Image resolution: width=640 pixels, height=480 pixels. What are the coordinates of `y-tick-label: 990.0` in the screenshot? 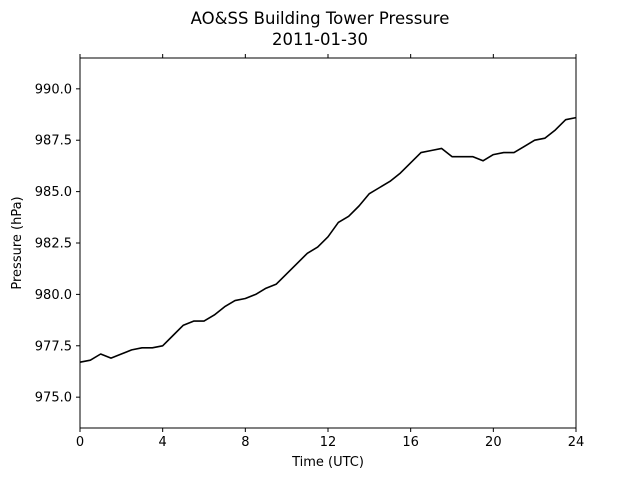 It's located at (53, 89).